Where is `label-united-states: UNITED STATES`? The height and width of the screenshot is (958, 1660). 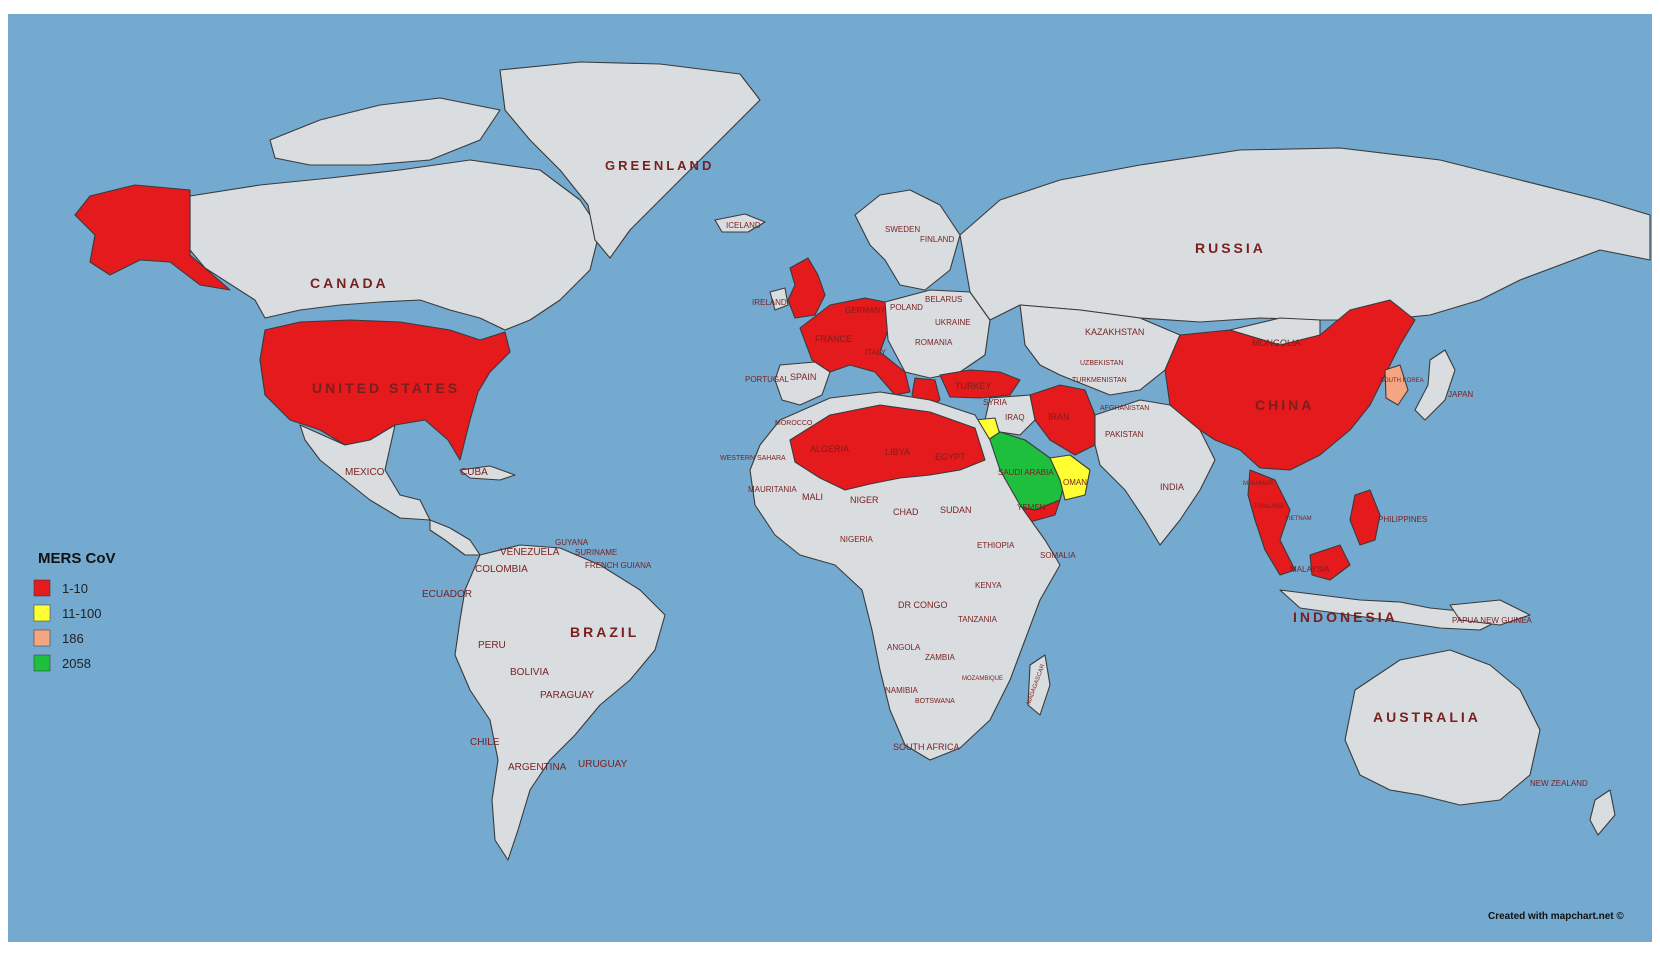 label-united-states: UNITED STATES is located at coordinates (386, 388).